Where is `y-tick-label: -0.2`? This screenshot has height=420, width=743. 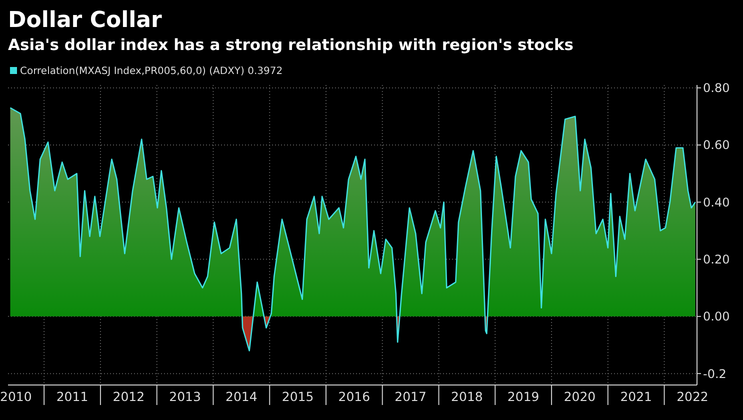
y-tick-label: -0.2 is located at coordinates (714, 373).